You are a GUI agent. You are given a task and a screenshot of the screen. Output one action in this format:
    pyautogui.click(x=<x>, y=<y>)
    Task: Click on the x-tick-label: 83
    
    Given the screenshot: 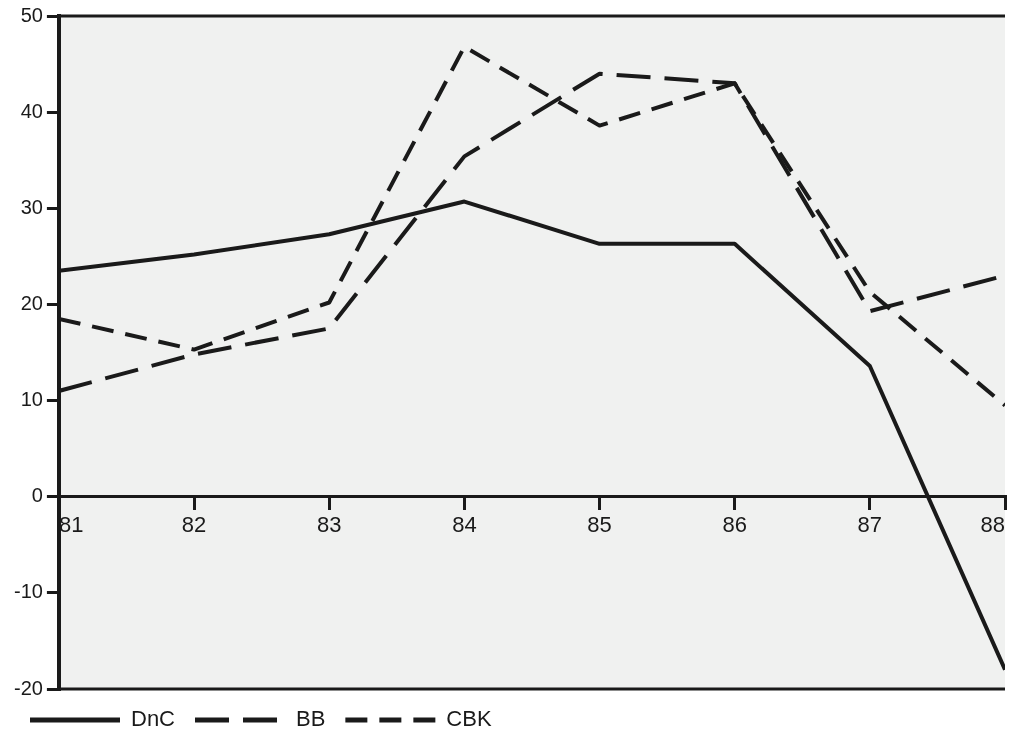 What is the action you would take?
    pyautogui.click(x=329, y=524)
    